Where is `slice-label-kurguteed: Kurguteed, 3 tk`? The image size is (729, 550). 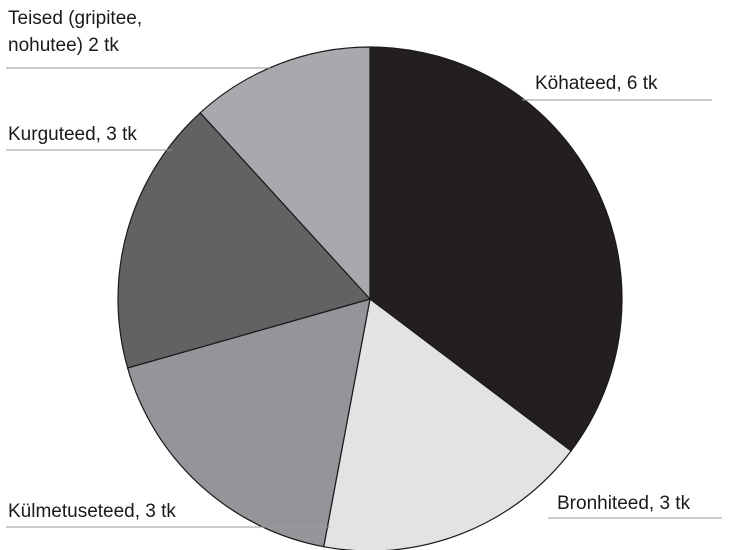
slice-label-kurguteed: Kurguteed, 3 tk is located at coordinates (72, 134).